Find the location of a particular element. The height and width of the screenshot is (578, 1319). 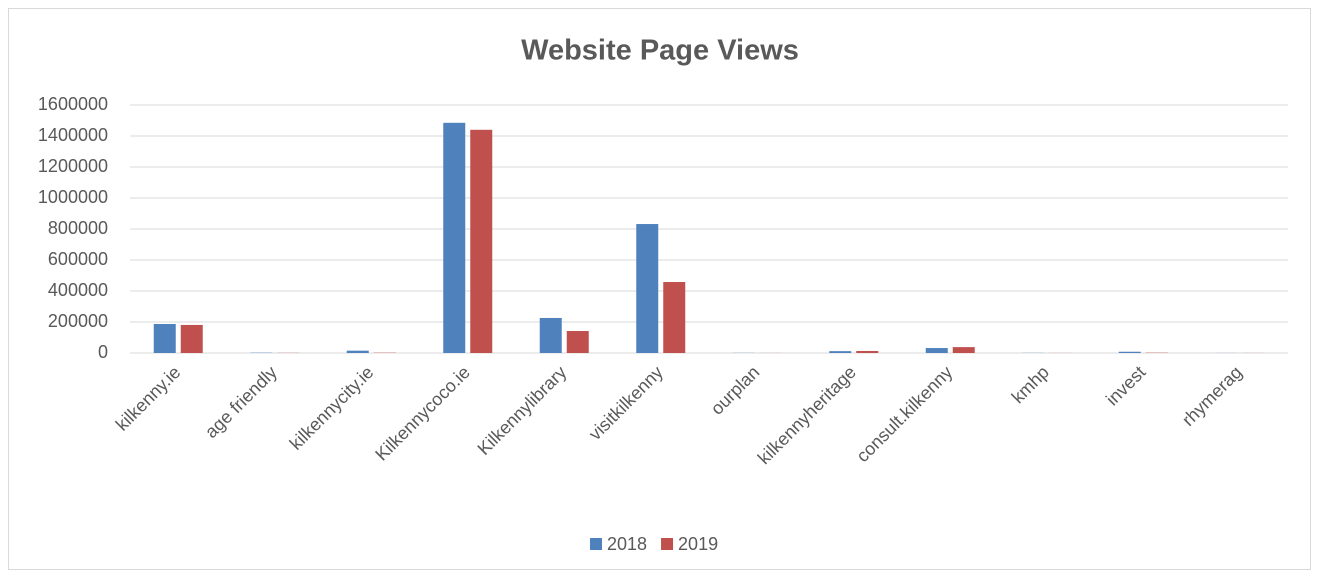

y-tick-label: 1200000 is located at coordinates (73, 166).